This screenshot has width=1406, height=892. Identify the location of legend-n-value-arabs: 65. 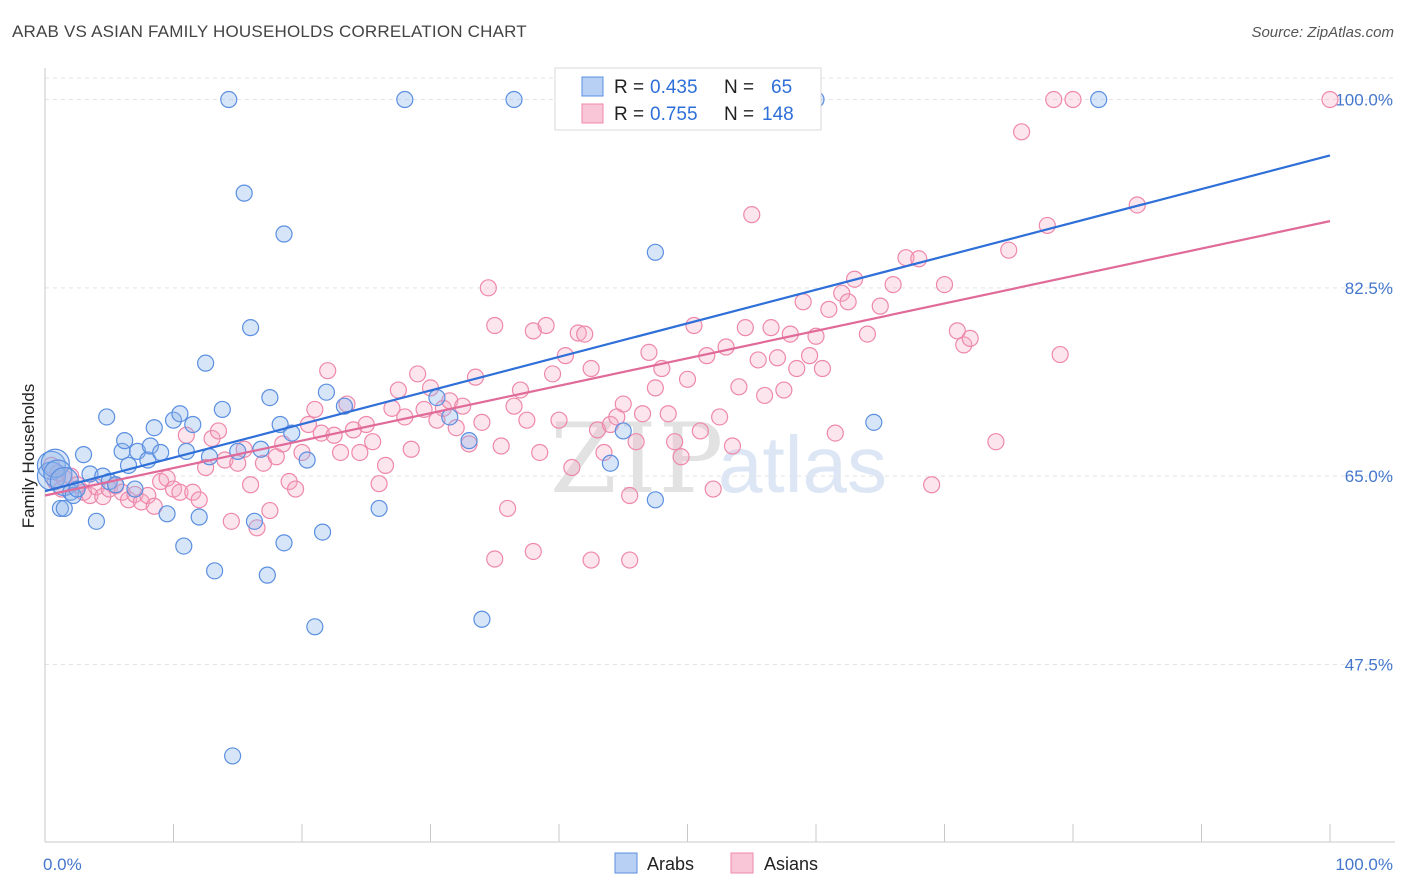
(781, 87).